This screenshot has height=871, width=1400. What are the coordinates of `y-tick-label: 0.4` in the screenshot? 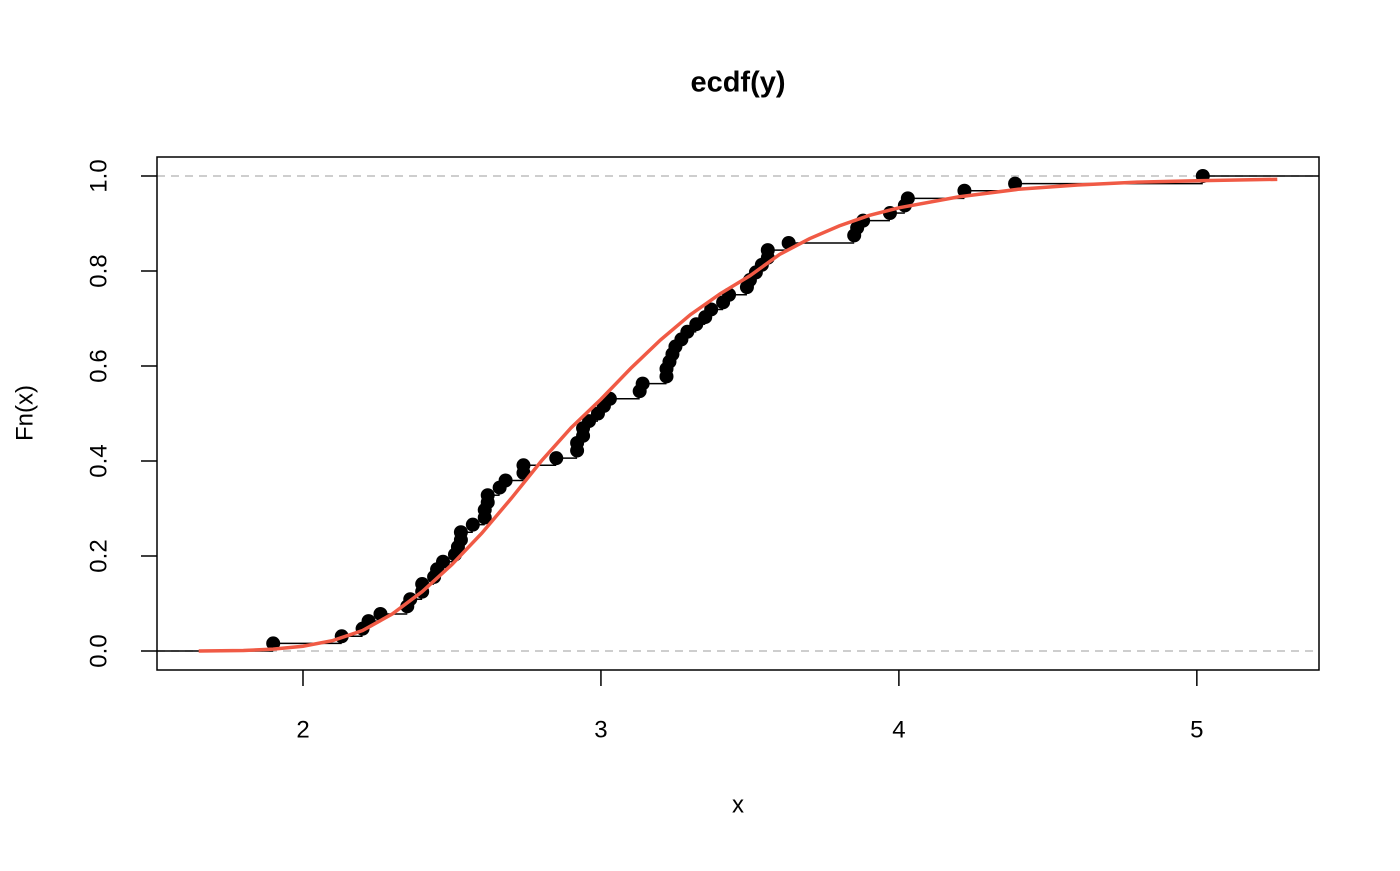 It's located at (98, 460).